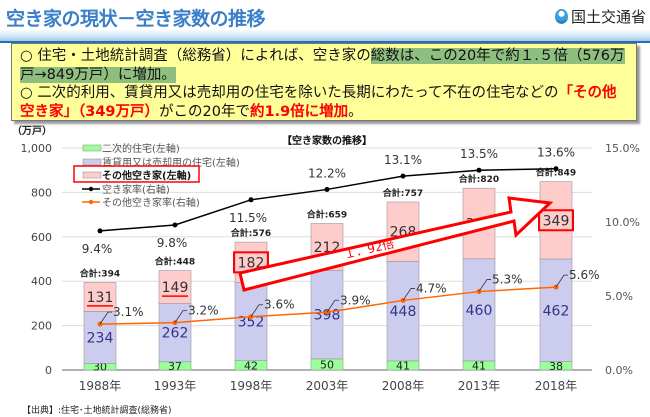 The height and width of the screenshot is (417, 650). What do you see at coordinates (622, 148) in the screenshot?
I see `y2-tick-label: 15.0%` at bounding box center [622, 148].